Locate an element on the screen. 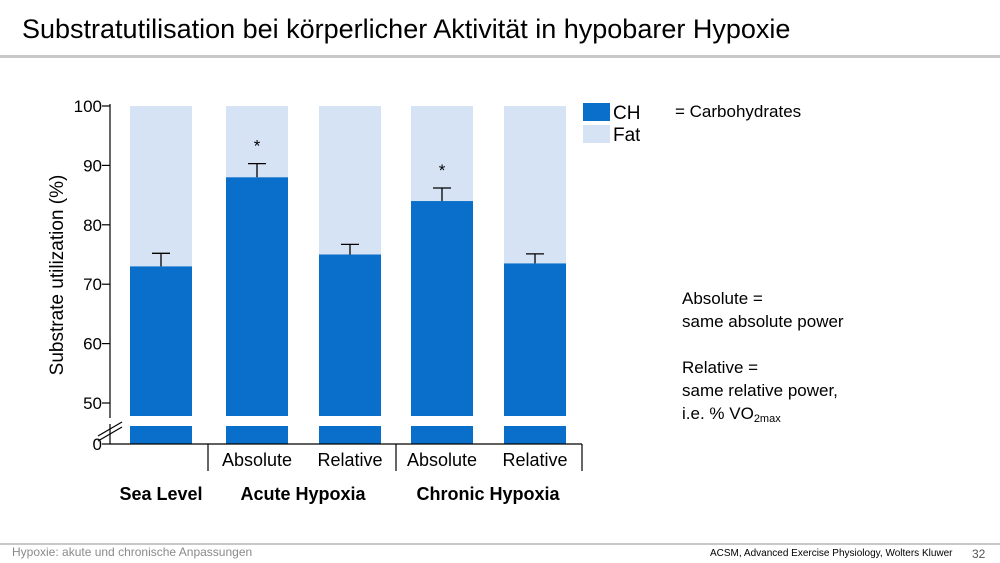 Image resolution: width=1000 pixels, height=563 pixels. vo2max-subscript: 2max is located at coordinates (767, 419).